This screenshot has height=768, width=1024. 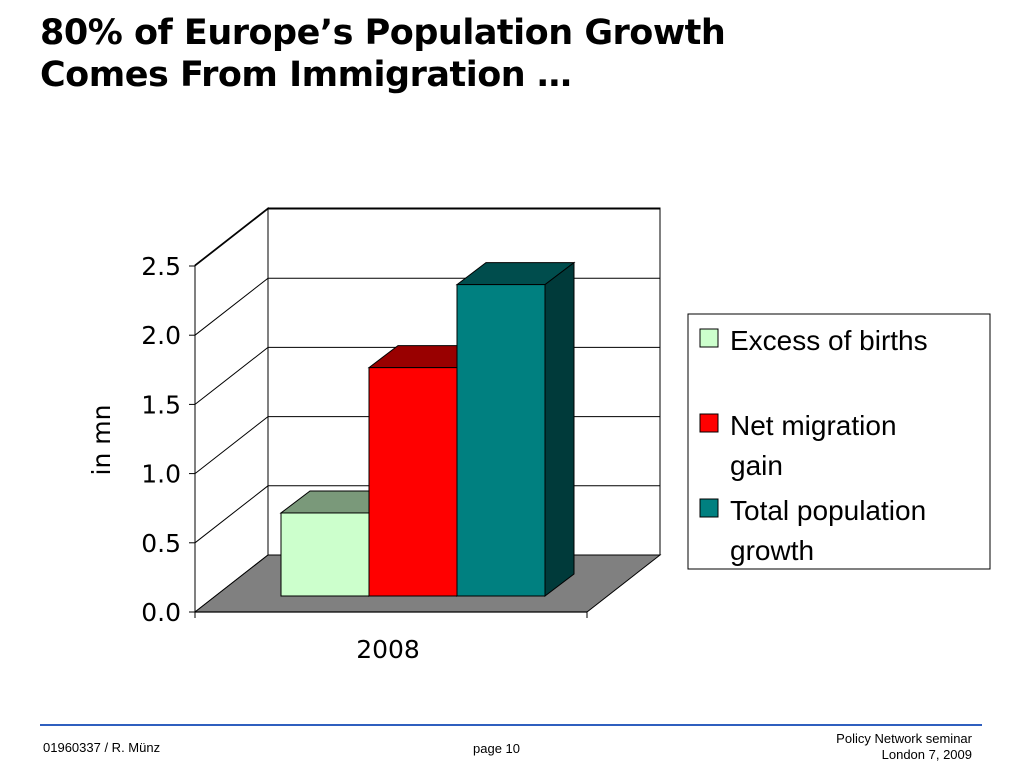 I want to click on y-tick-label: 0.5, so click(x=161, y=543).